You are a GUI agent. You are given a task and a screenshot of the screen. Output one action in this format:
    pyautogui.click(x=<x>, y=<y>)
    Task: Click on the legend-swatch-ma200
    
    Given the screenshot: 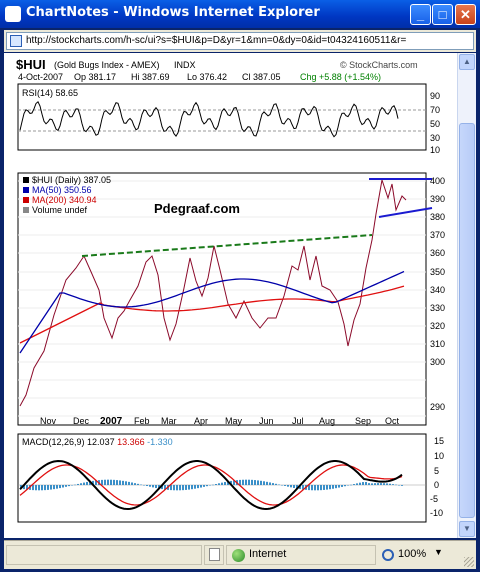 What is the action you would take?
    pyautogui.click(x=26, y=200)
    